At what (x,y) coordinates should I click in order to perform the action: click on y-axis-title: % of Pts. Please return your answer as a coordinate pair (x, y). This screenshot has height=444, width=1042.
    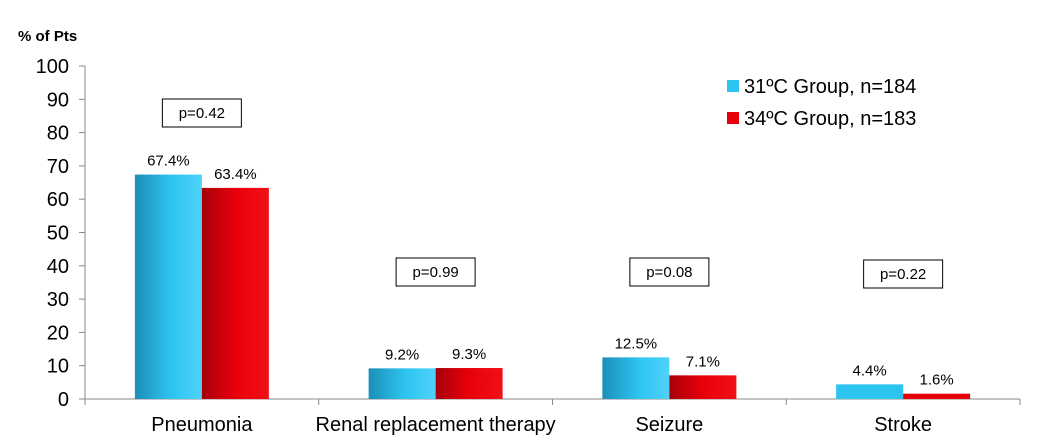
    Looking at the image, I should click on (47, 36).